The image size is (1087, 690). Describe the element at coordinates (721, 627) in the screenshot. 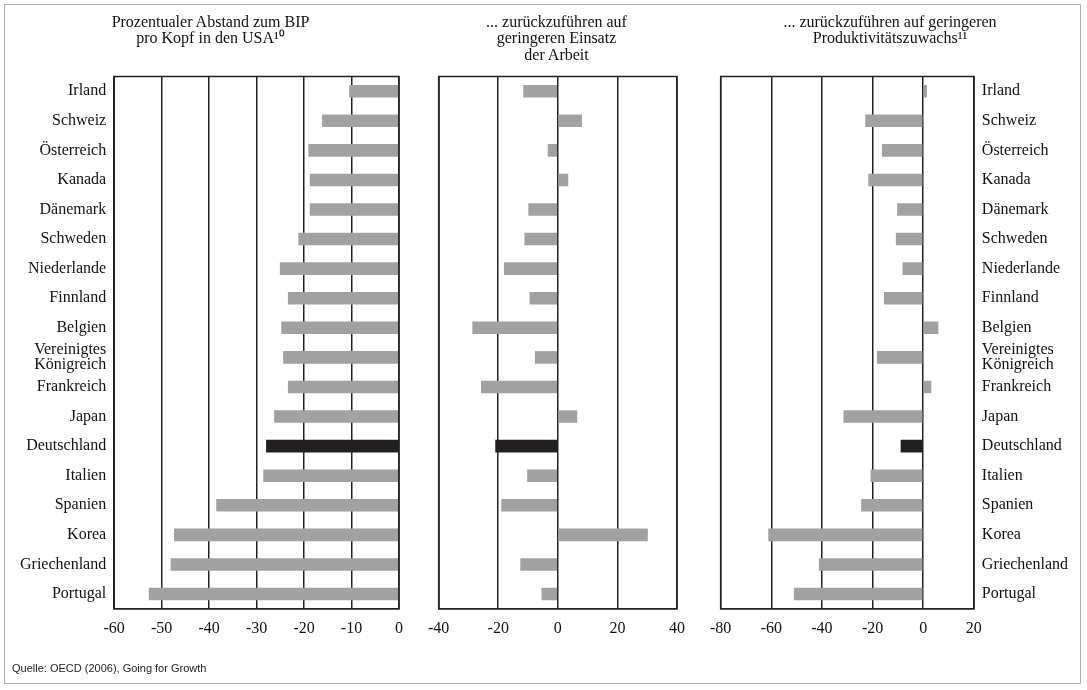

I see `x-tick-label: -80` at that location.